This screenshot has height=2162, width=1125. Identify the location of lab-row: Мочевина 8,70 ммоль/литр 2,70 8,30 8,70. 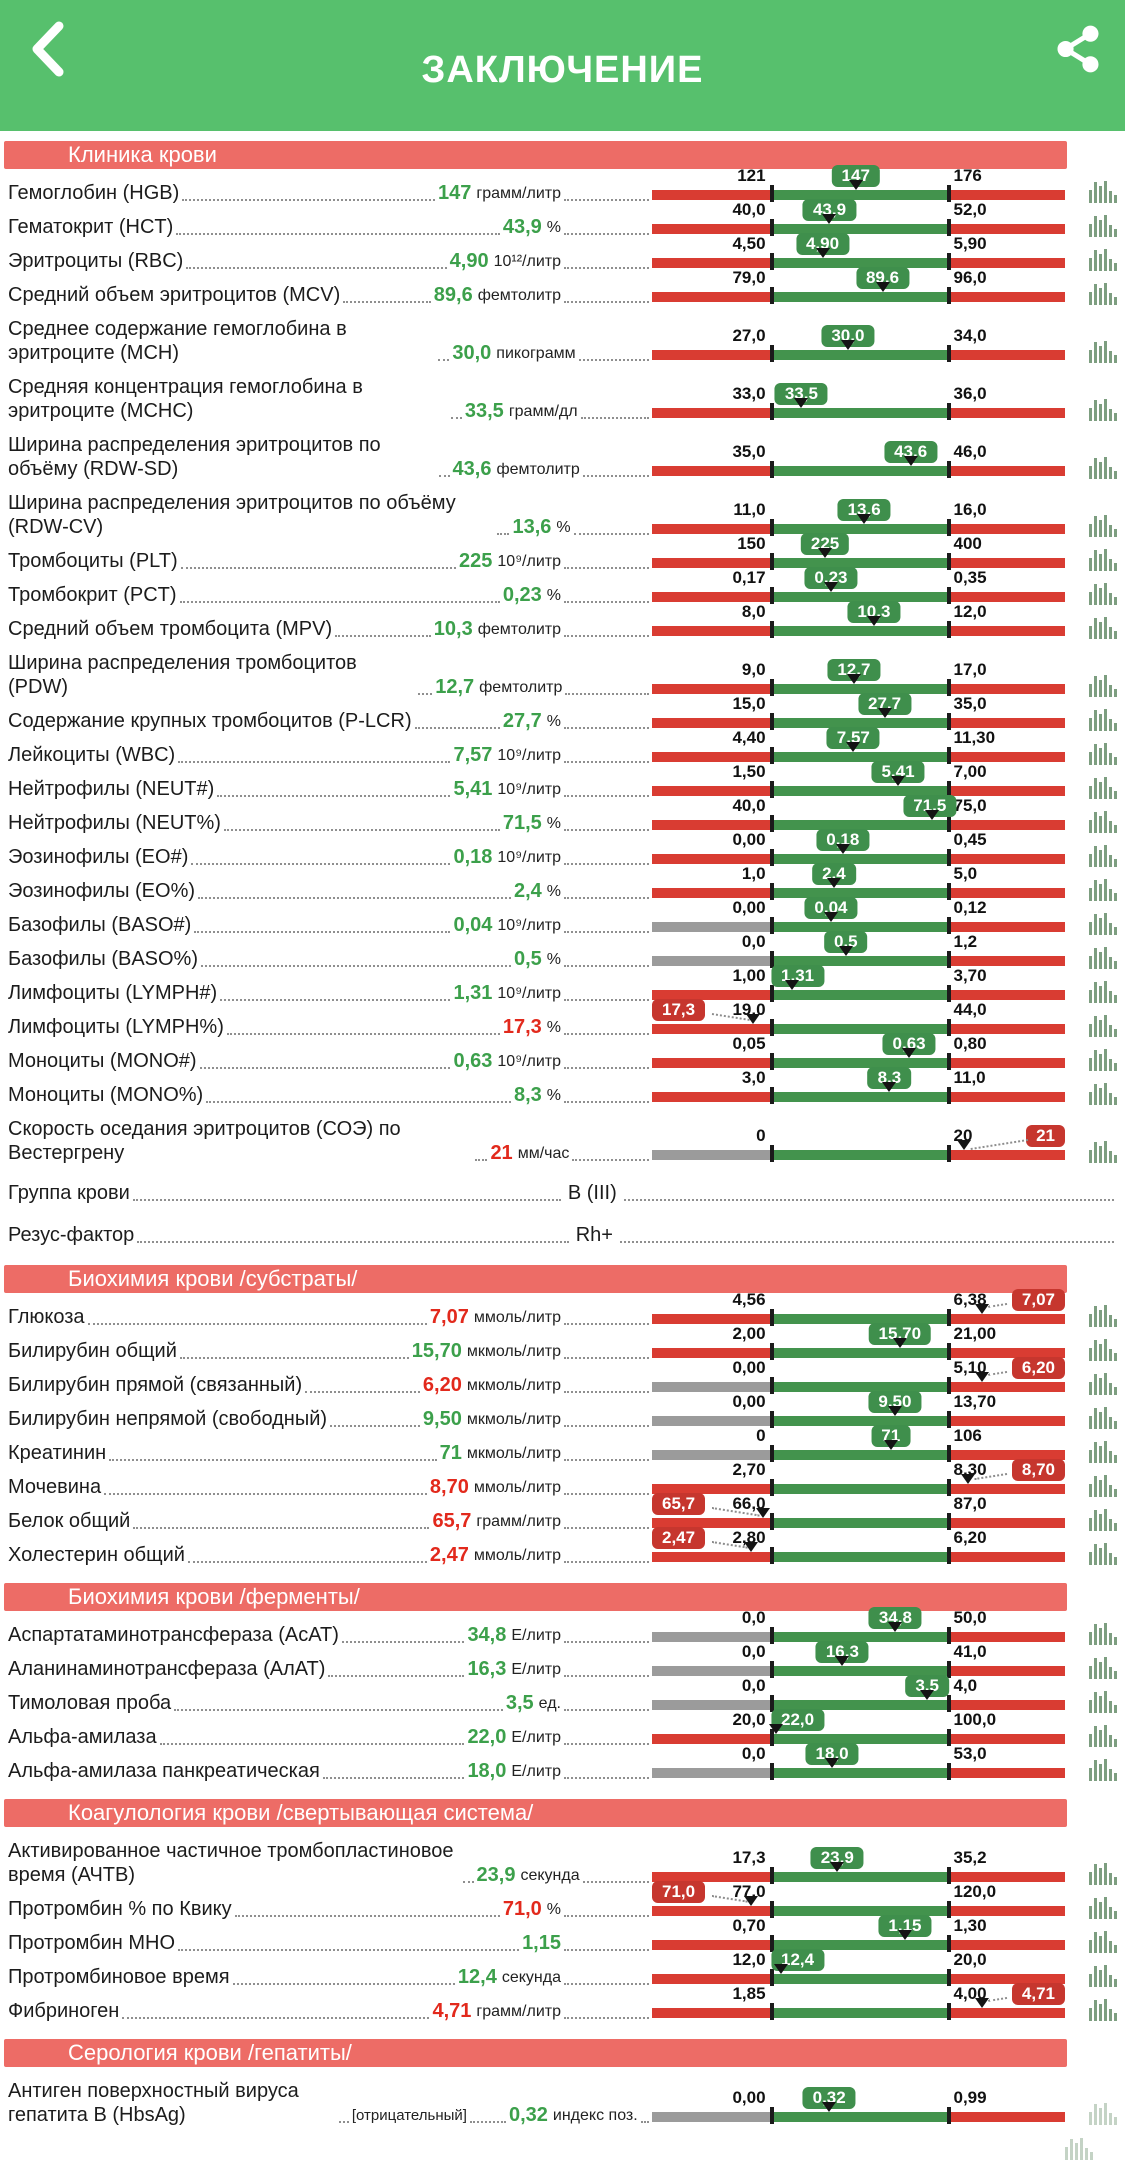
(562, 1482).